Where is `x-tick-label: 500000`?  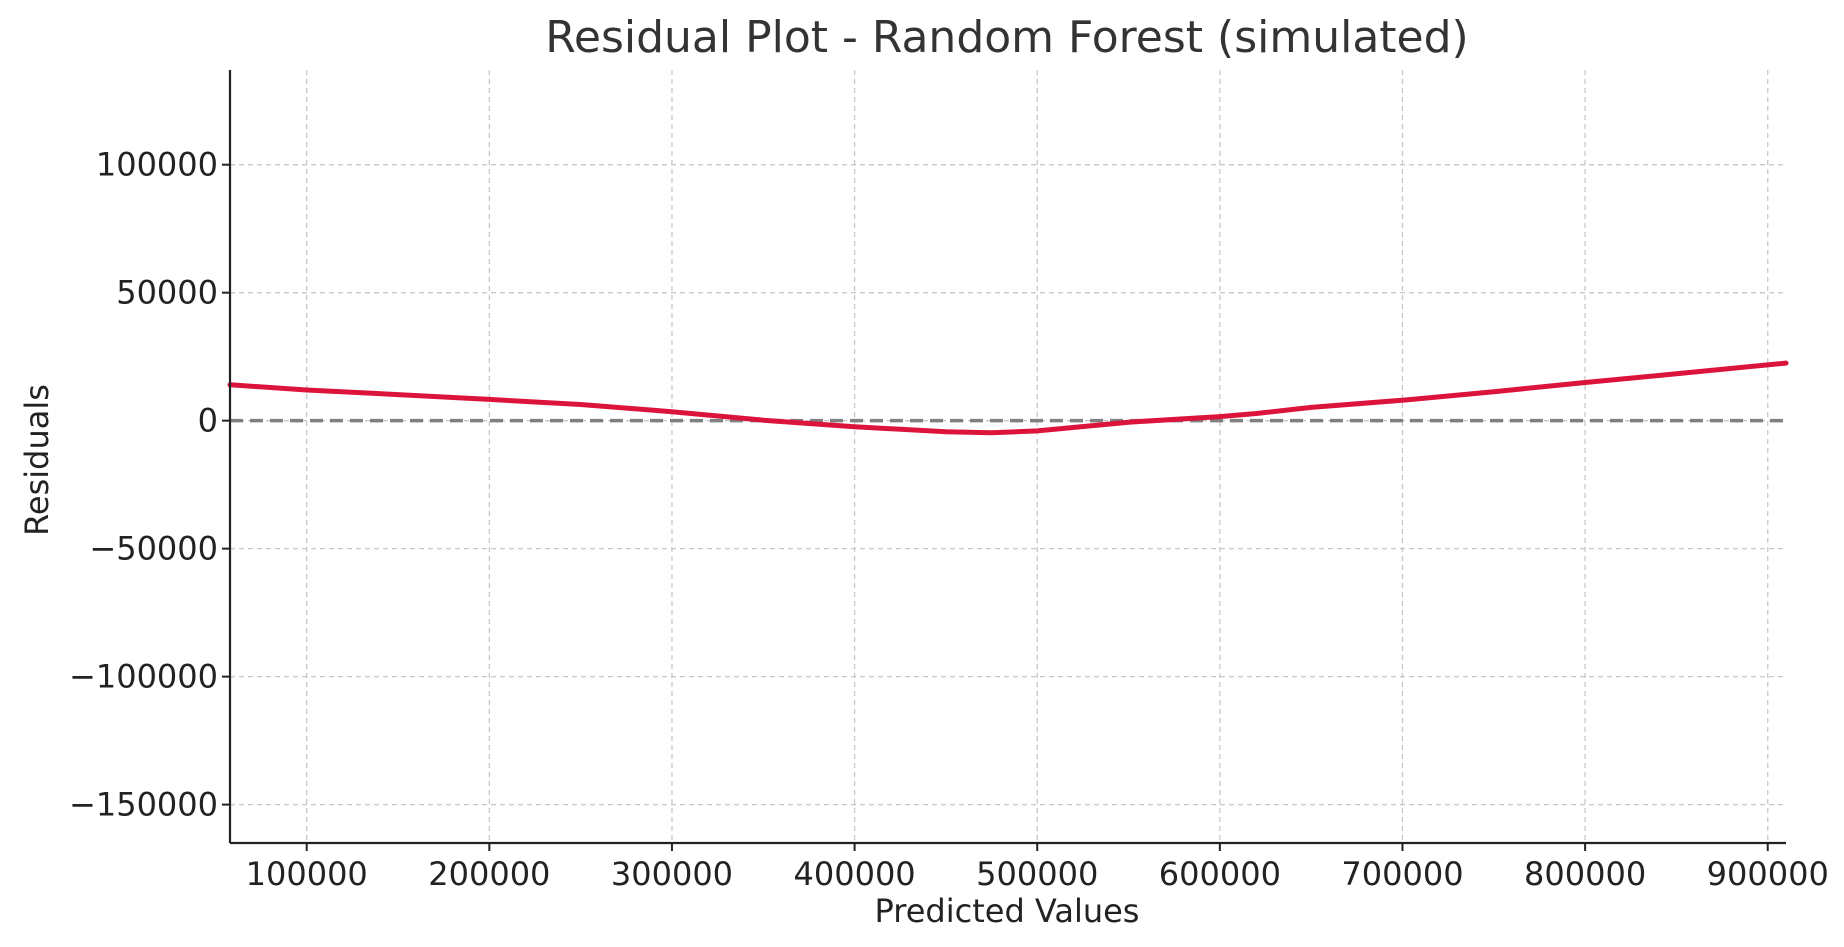
x-tick-label: 500000 is located at coordinates (1037, 874).